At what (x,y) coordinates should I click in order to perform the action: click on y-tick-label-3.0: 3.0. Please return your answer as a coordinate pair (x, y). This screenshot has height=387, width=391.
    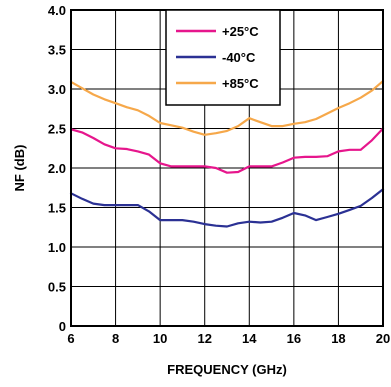
    Looking at the image, I should click on (57, 89).